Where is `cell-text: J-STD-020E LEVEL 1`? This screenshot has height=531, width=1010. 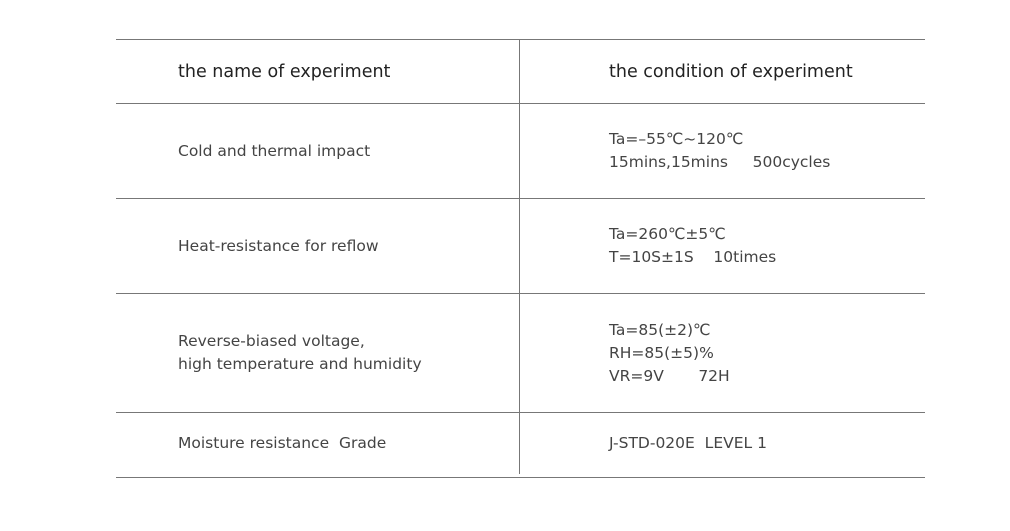 cell-text: J-STD-020E LEVEL 1 is located at coordinates (688, 443).